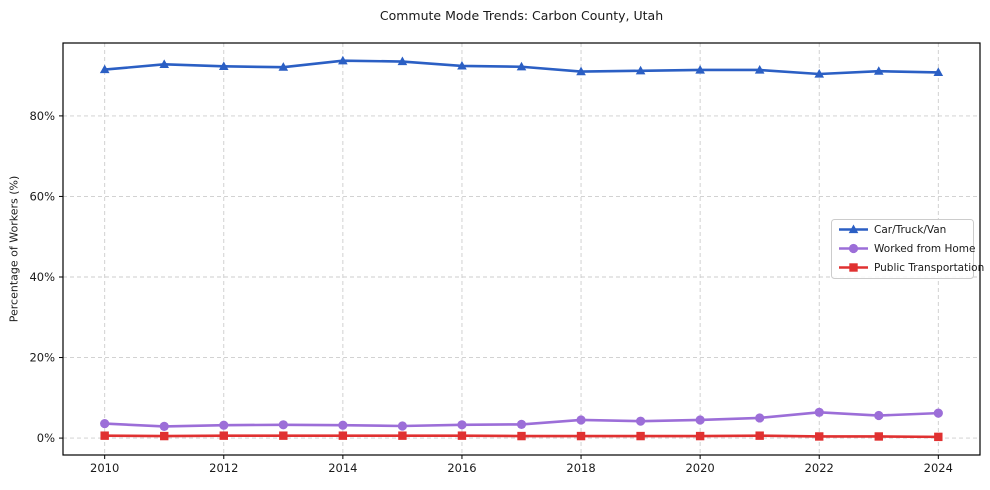 The width and height of the screenshot is (990, 490). I want to click on y-tick-label: 60%, so click(42, 196).